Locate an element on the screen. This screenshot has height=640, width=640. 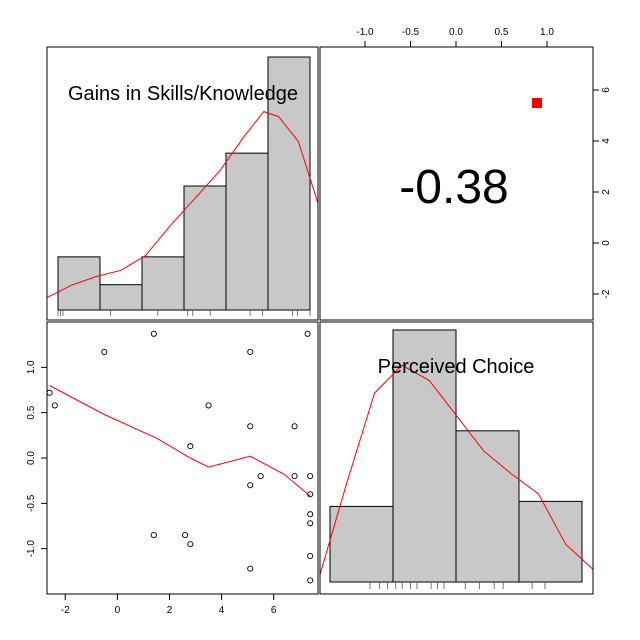
y-tick-label: 0.0 is located at coordinates (31, 458).